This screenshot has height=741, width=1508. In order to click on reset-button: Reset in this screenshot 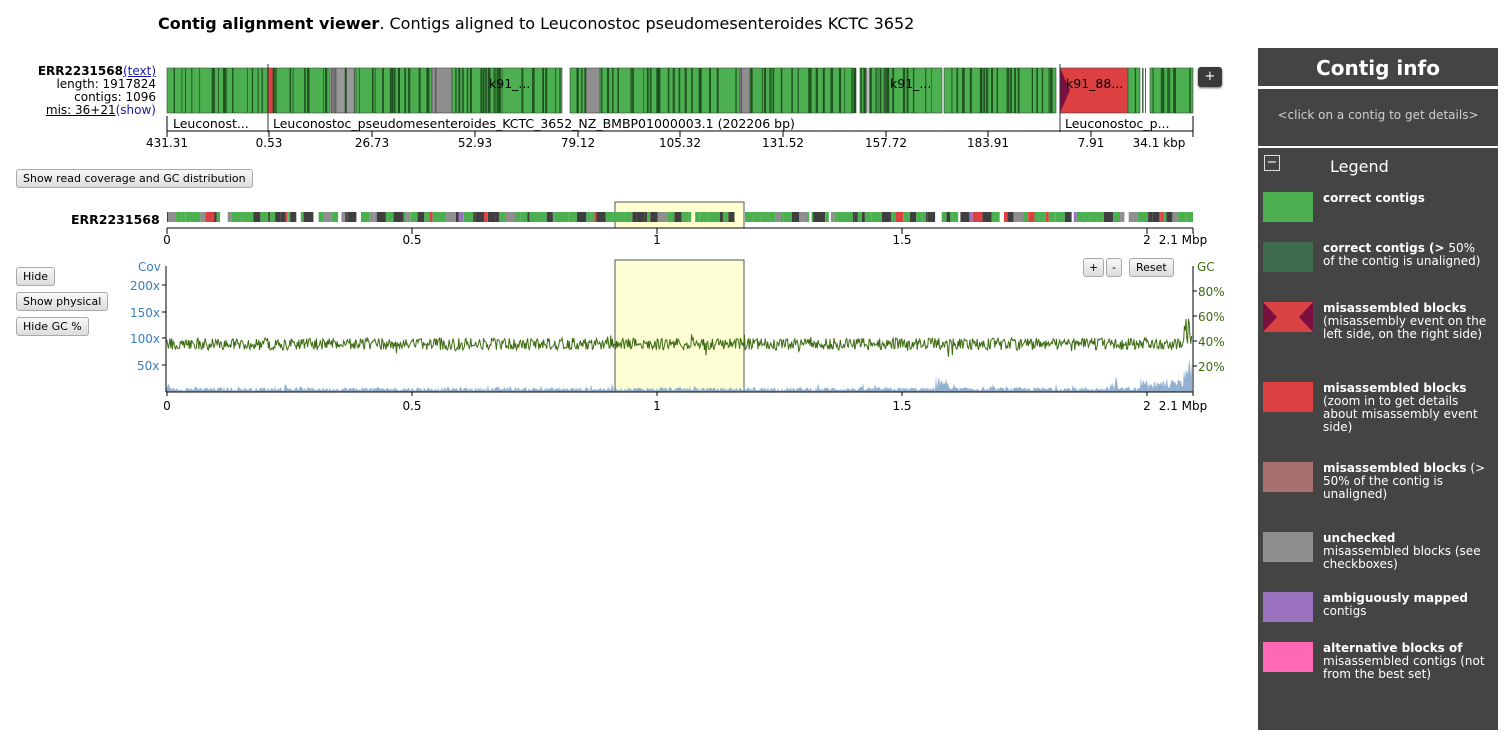, I will do `click(1151, 267)`.